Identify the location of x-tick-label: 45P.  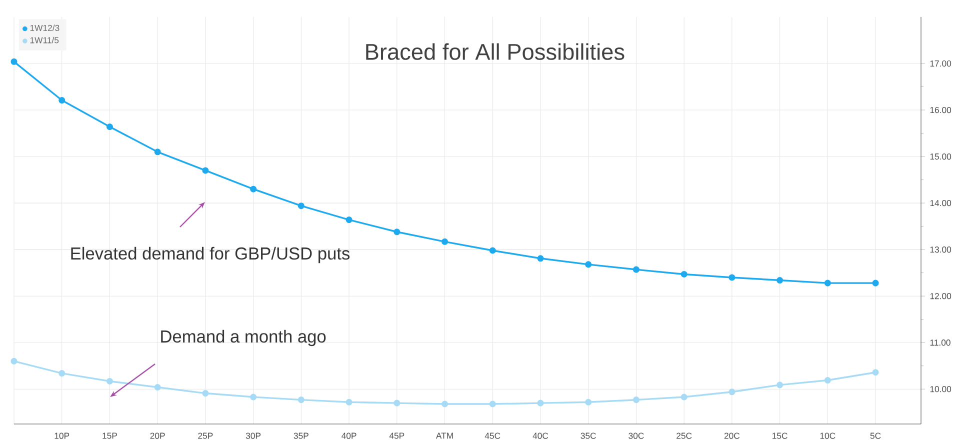
(396, 435).